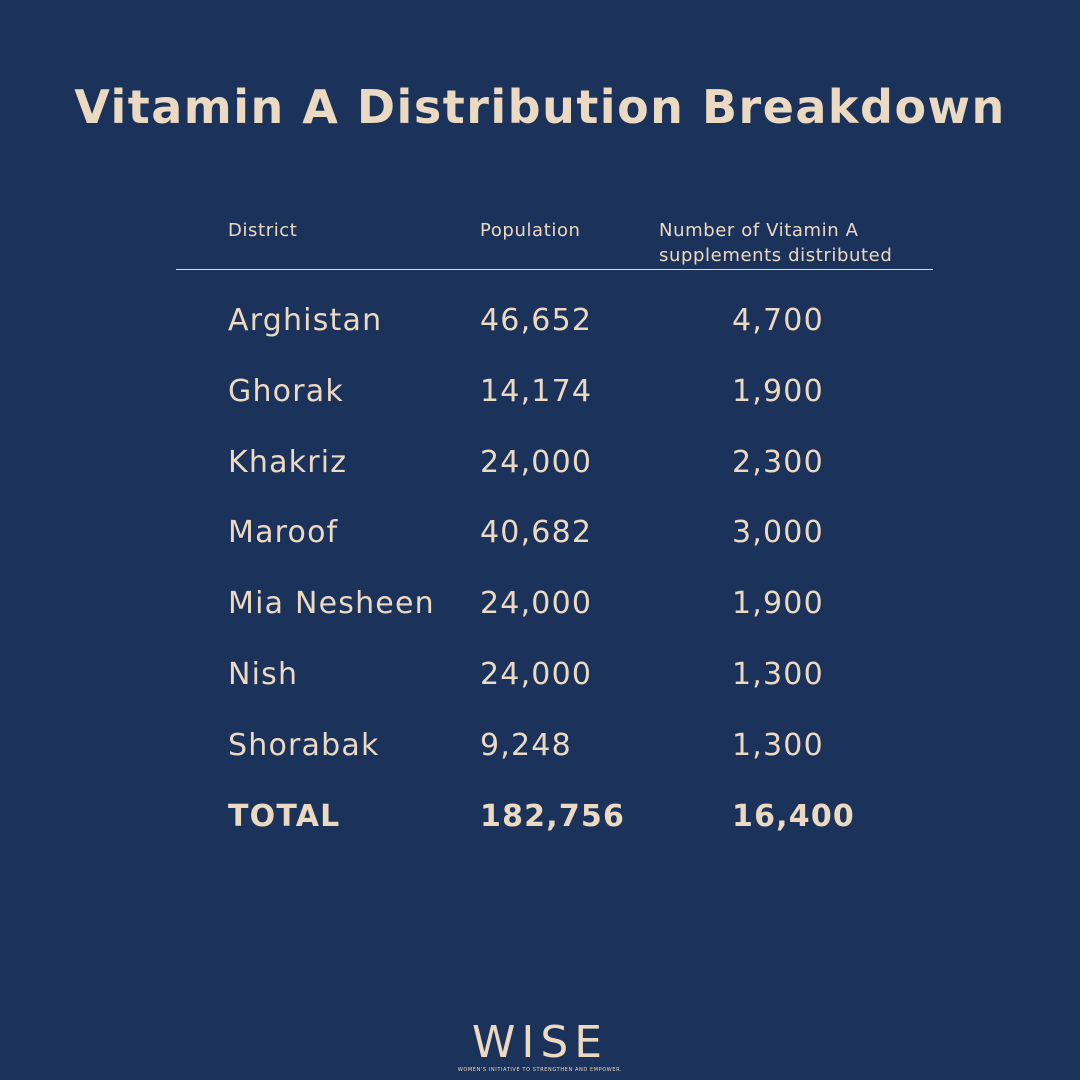 The image size is (1080, 1080). What do you see at coordinates (286, 391) in the screenshot?
I see `district-cell: Ghorak` at bounding box center [286, 391].